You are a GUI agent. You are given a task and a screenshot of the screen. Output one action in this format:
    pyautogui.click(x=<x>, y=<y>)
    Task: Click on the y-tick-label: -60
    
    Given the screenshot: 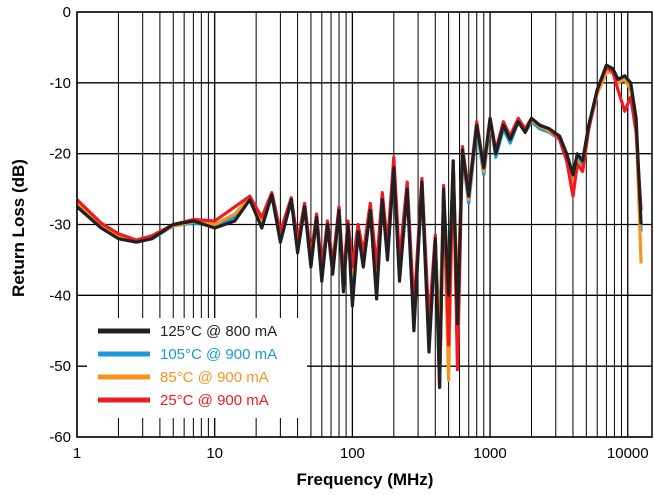 What is the action you would take?
    pyautogui.click(x=60, y=437)
    